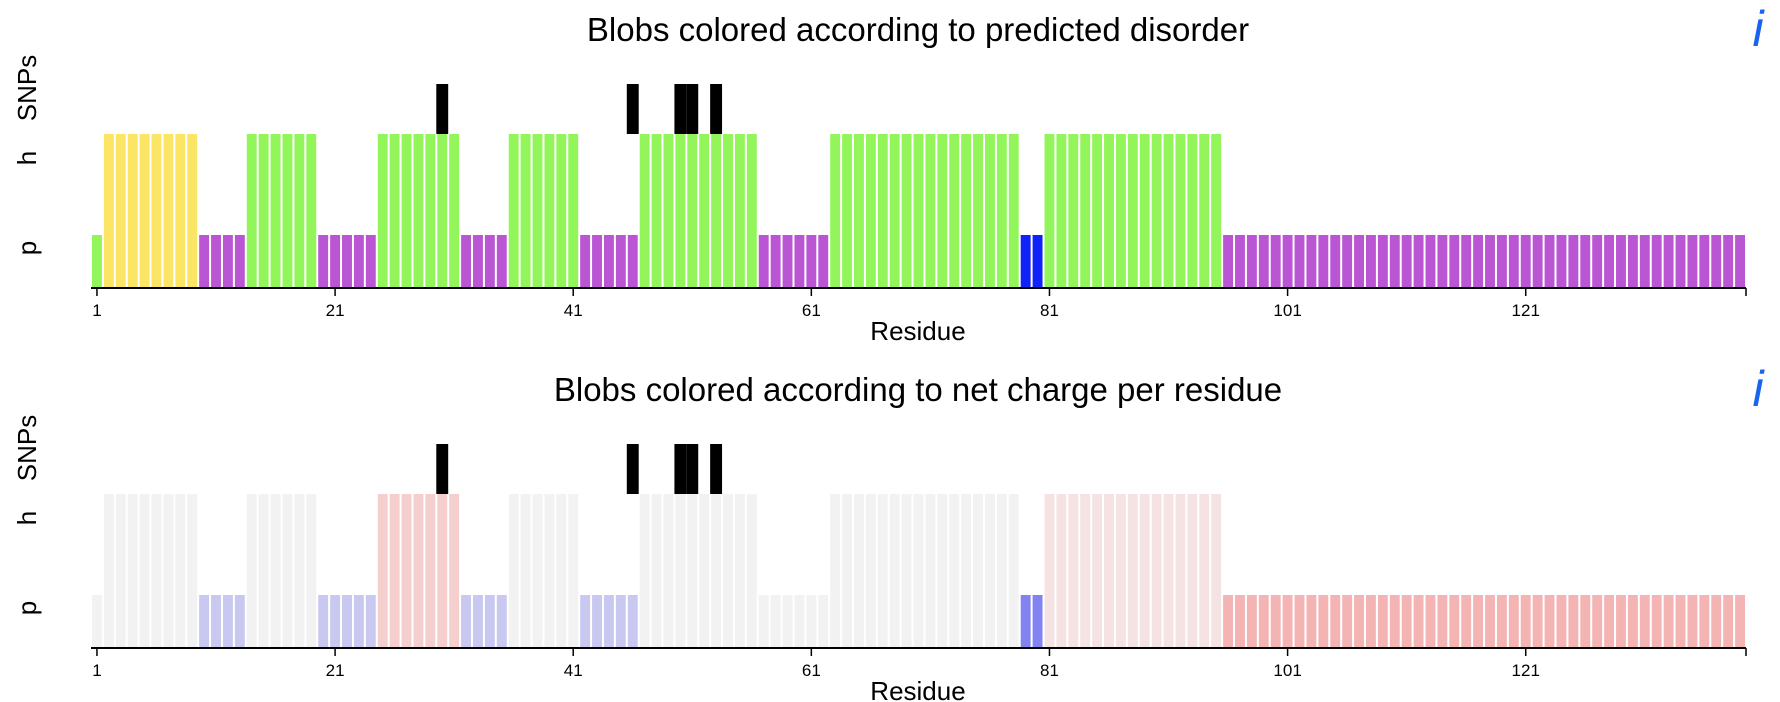 This screenshot has width=1780, height=702. What do you see at coordinates (335, 670) in the screenshot?
I see `x-tick-label: 21` at bounding box center [335, 670].